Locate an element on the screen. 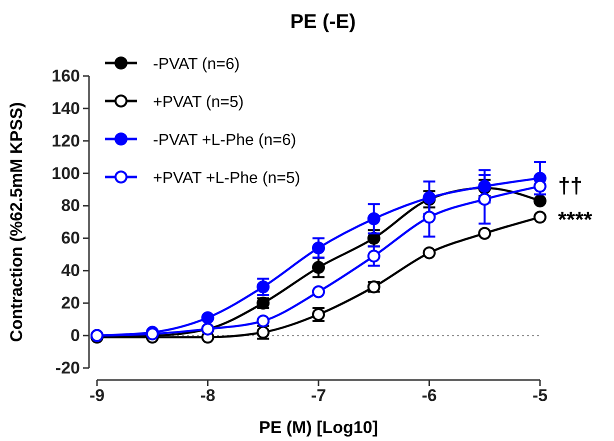  chart-title: PE (-E) is located at coordinates (323, 22).